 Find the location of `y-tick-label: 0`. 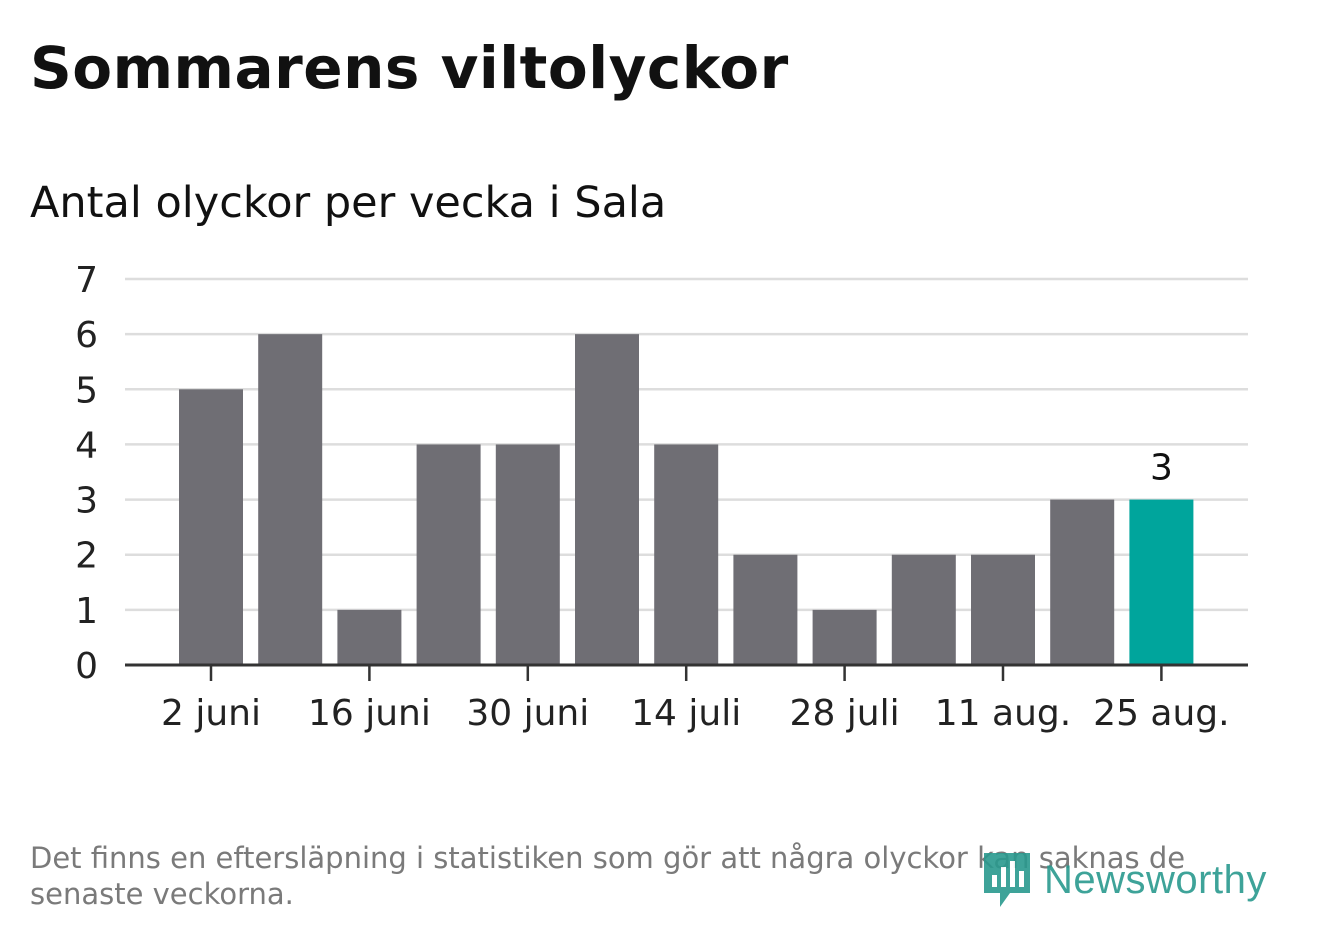

y-tick-label: 0 is located at coordinates (86, 666).